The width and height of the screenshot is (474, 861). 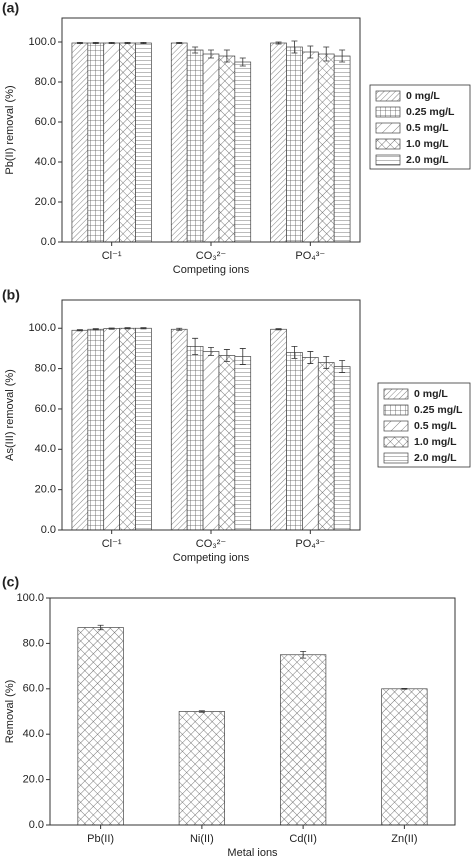 What do you see at coordinates (430, 112) in the screenshot?
I see `legend-label: 0.25 mg/L` at bounding box center [430, 112].